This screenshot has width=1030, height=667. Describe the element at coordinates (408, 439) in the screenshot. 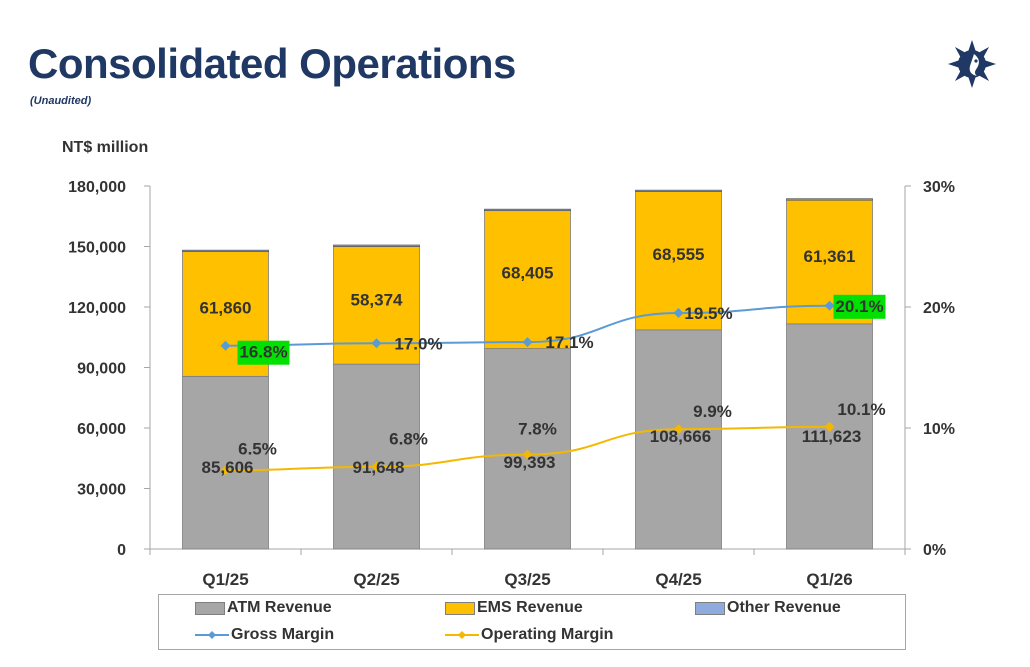

I see `operating-margin-data-label: 6.8%` at that location.